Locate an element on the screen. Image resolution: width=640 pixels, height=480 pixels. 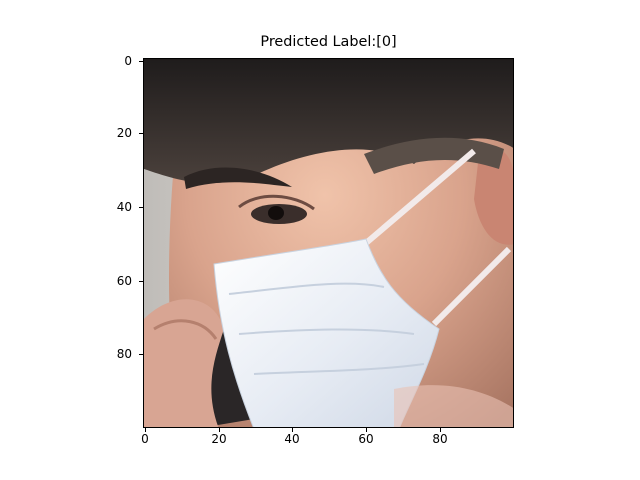
mask-strap-lower is located at coordinates (471, 286).